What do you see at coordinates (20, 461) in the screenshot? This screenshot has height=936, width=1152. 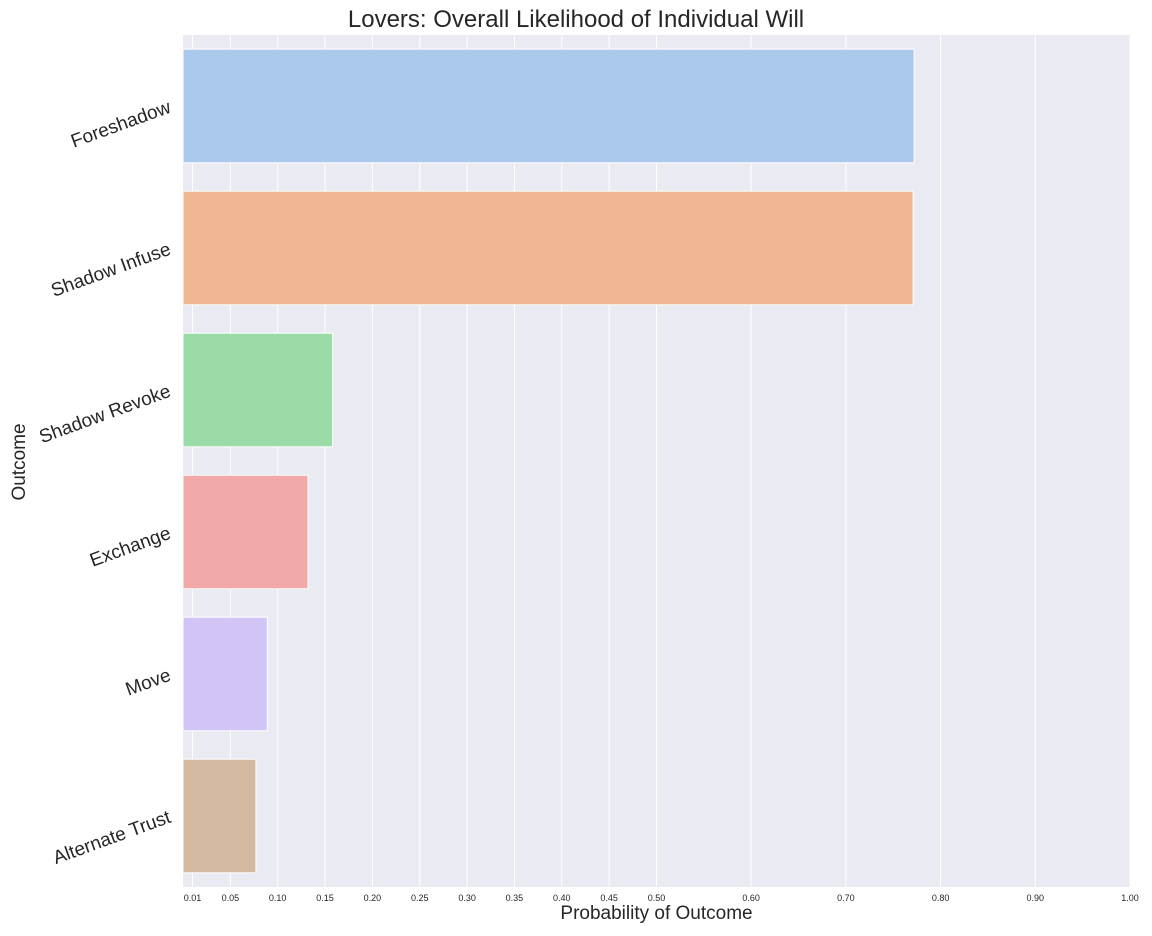 I see `y-axis-label: Outcome` at bounding box center [20, 461].